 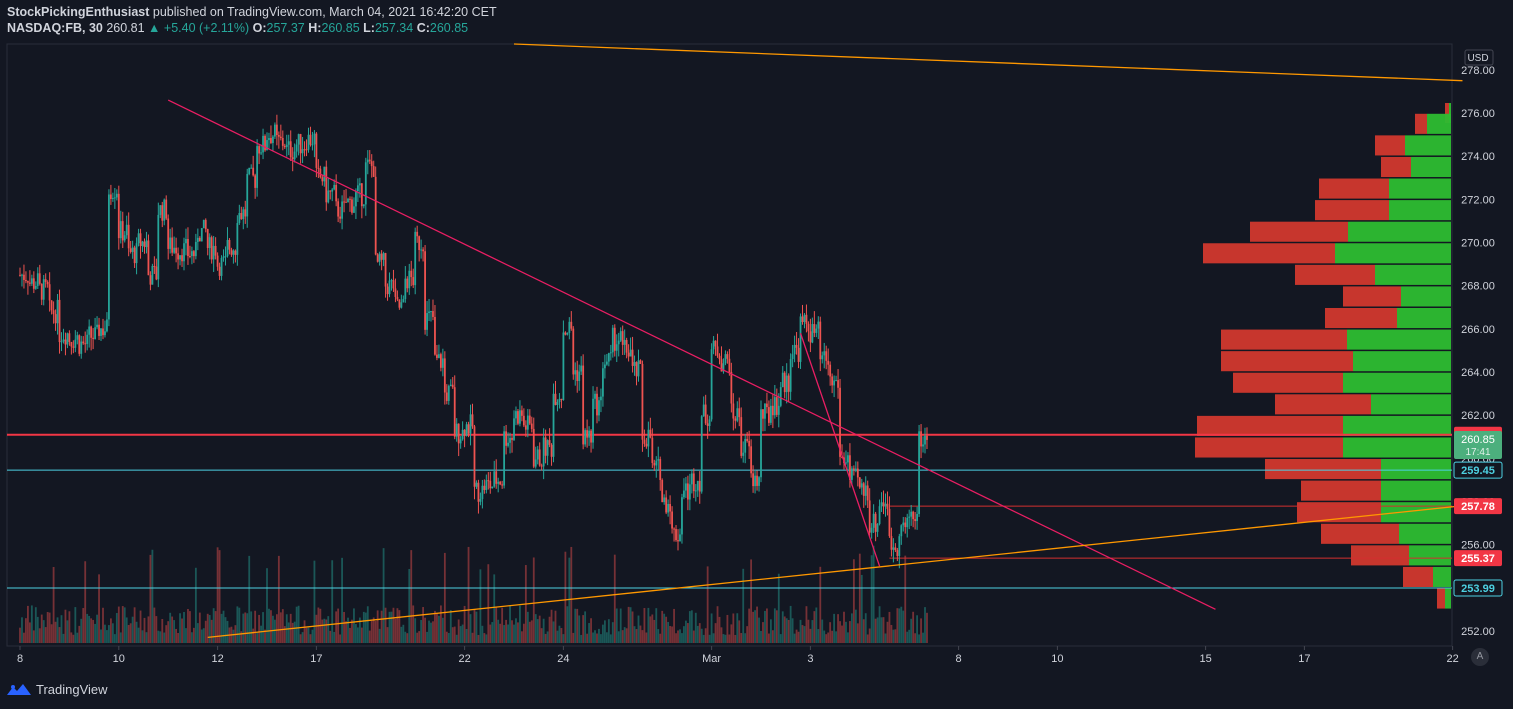 I want to click on price-label: 255.37, so click(x=1478, y=559).